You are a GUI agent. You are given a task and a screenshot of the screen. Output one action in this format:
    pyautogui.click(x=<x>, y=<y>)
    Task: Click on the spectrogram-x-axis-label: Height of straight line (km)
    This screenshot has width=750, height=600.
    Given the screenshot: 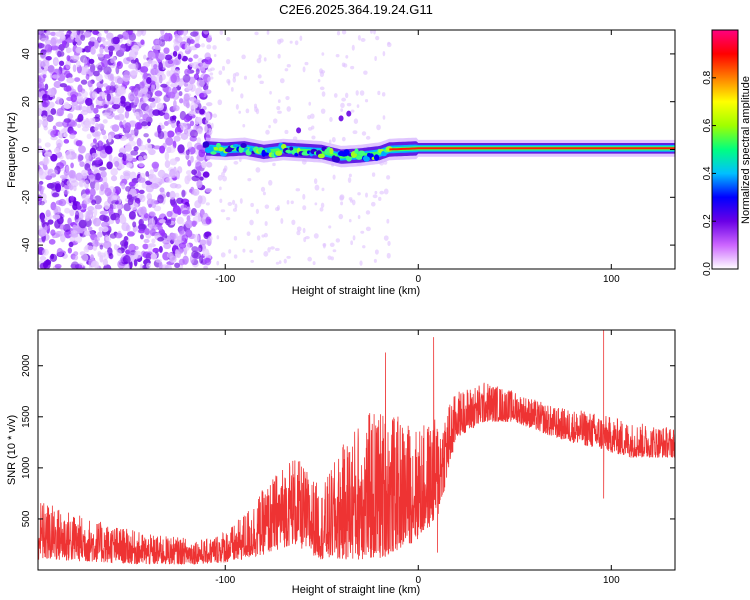 What is the action you would take?
    pyautogui.click(x=356, y=291)
    